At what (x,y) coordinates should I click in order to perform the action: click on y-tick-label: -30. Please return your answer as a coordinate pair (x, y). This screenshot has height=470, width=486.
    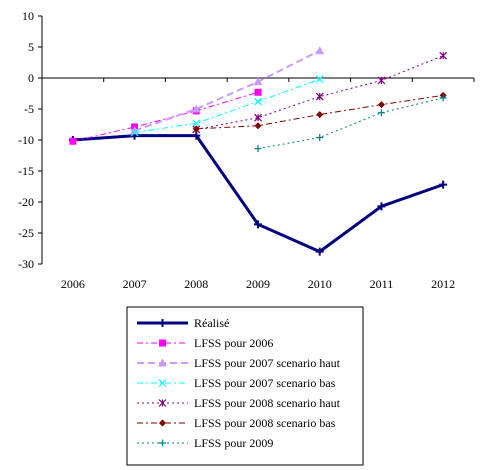
    Looking at the image, I should click on (26, 264).